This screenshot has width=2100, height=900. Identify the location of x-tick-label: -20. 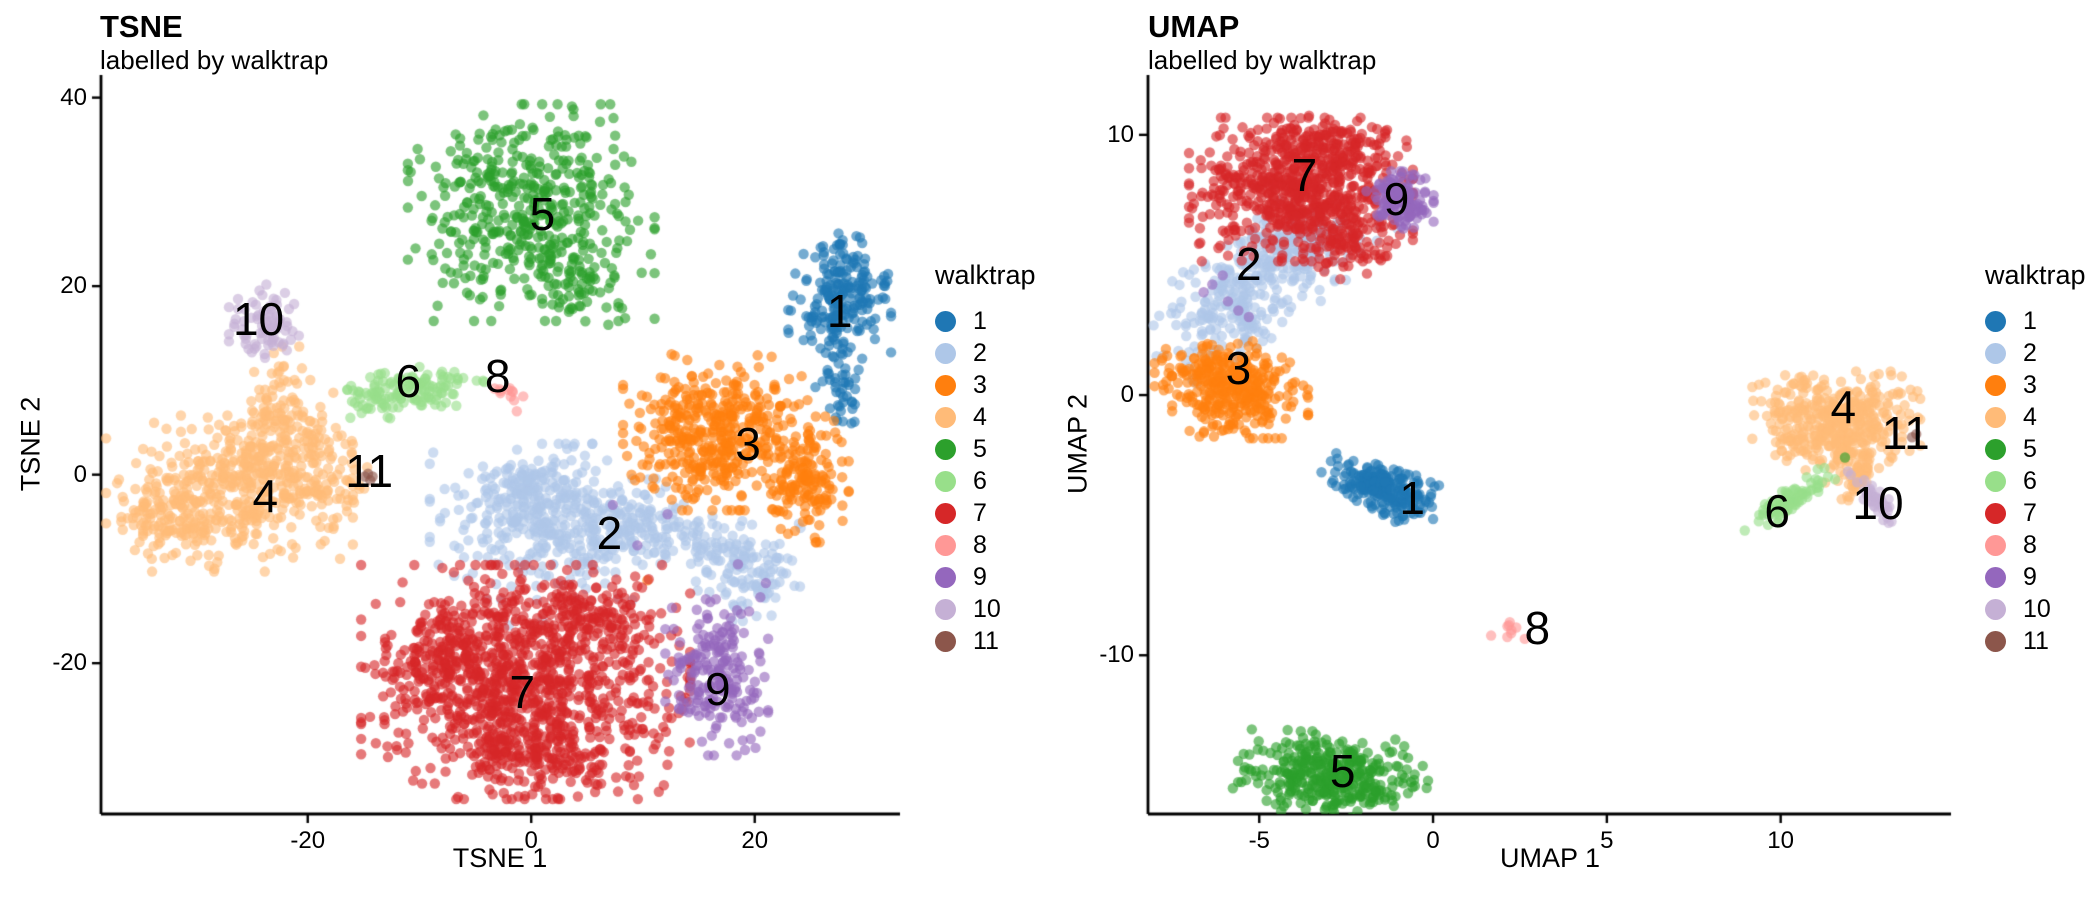
(308, 840).